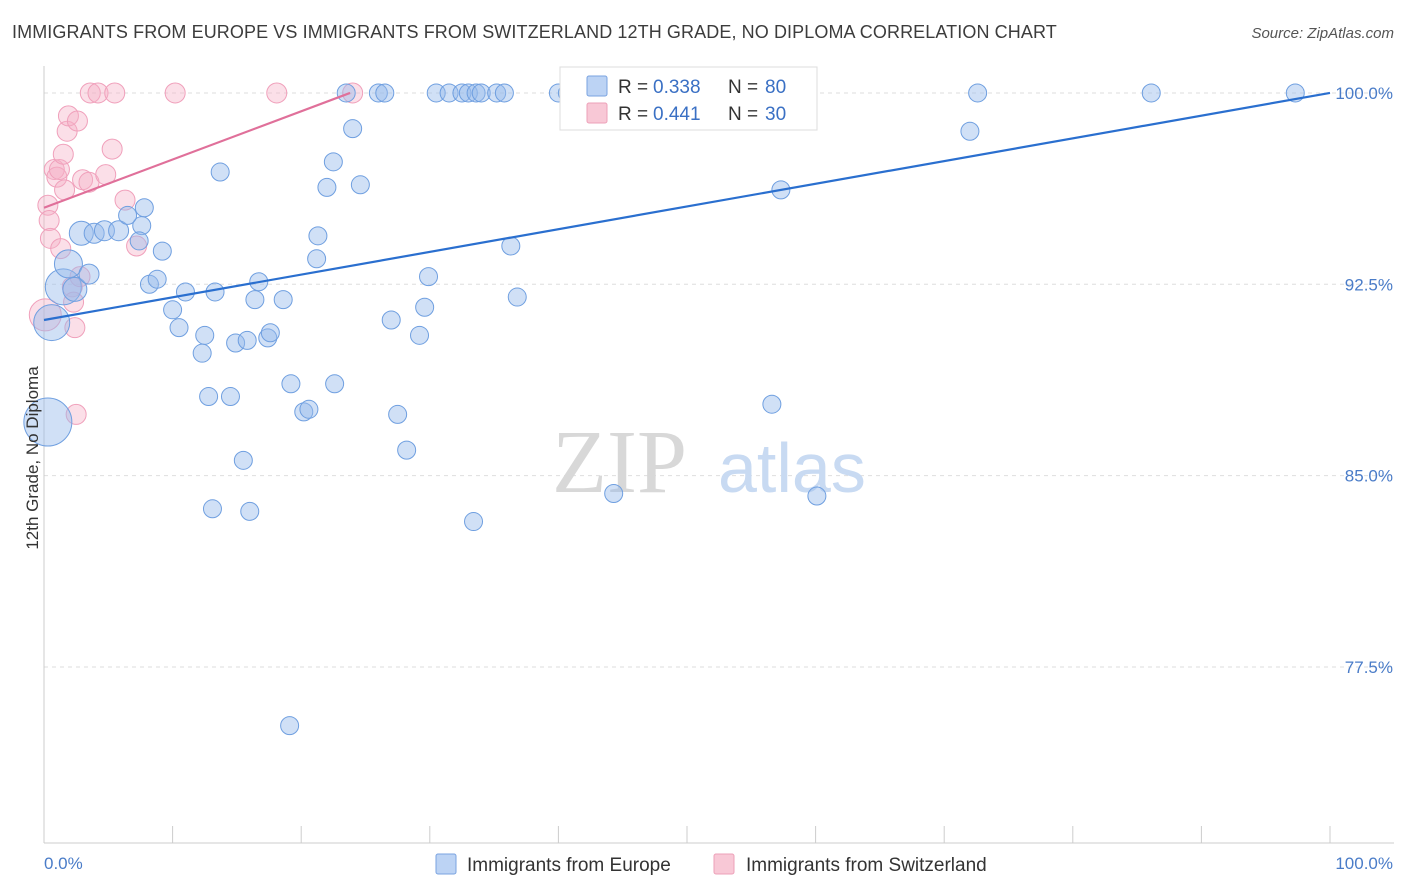 This screenshot has width=1406, height=892. Describe the element at coordinates (1364, 380) in the screenshot. I see `y-tick-labels: 77.5% 85.0% 92.5% 100.0%` at that location.